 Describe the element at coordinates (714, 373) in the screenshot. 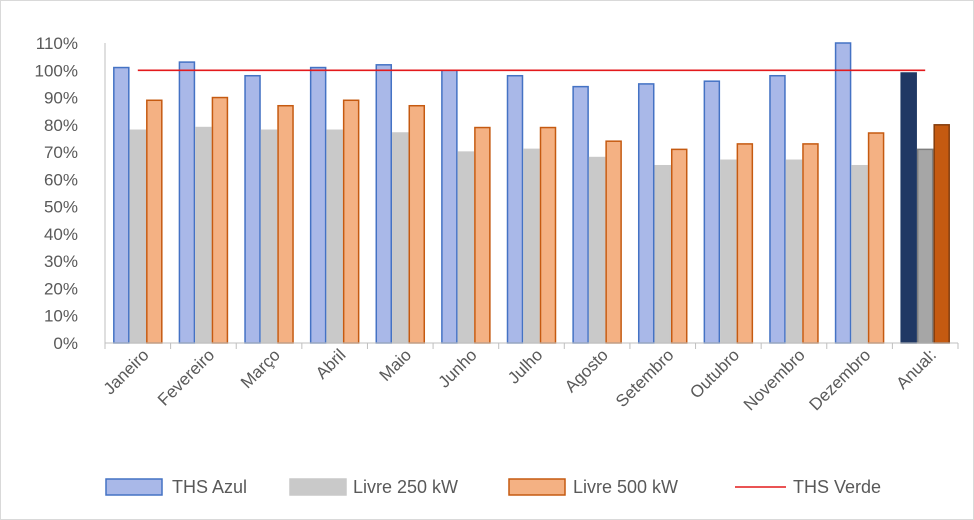

I see `x-tick-label: Outubro` at that location.